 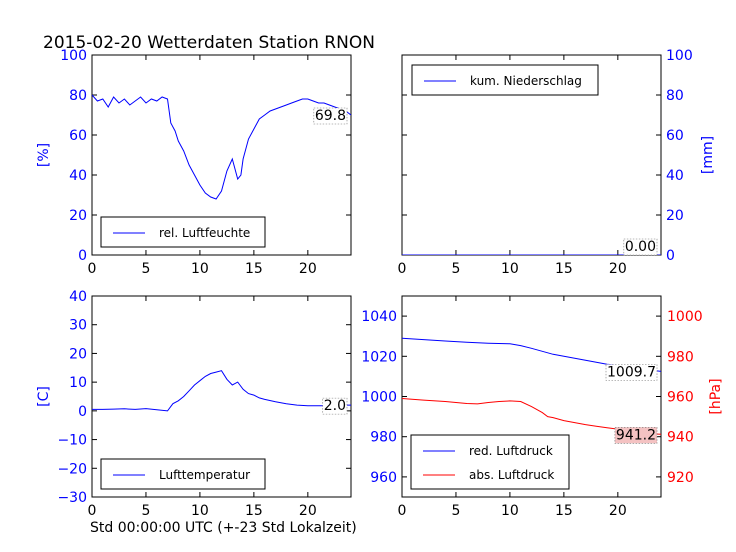 What do you see at coordinates (708, 155) in the screenshot?
I see `y-axis-label: [mm]` at bounding box center [708, 155].